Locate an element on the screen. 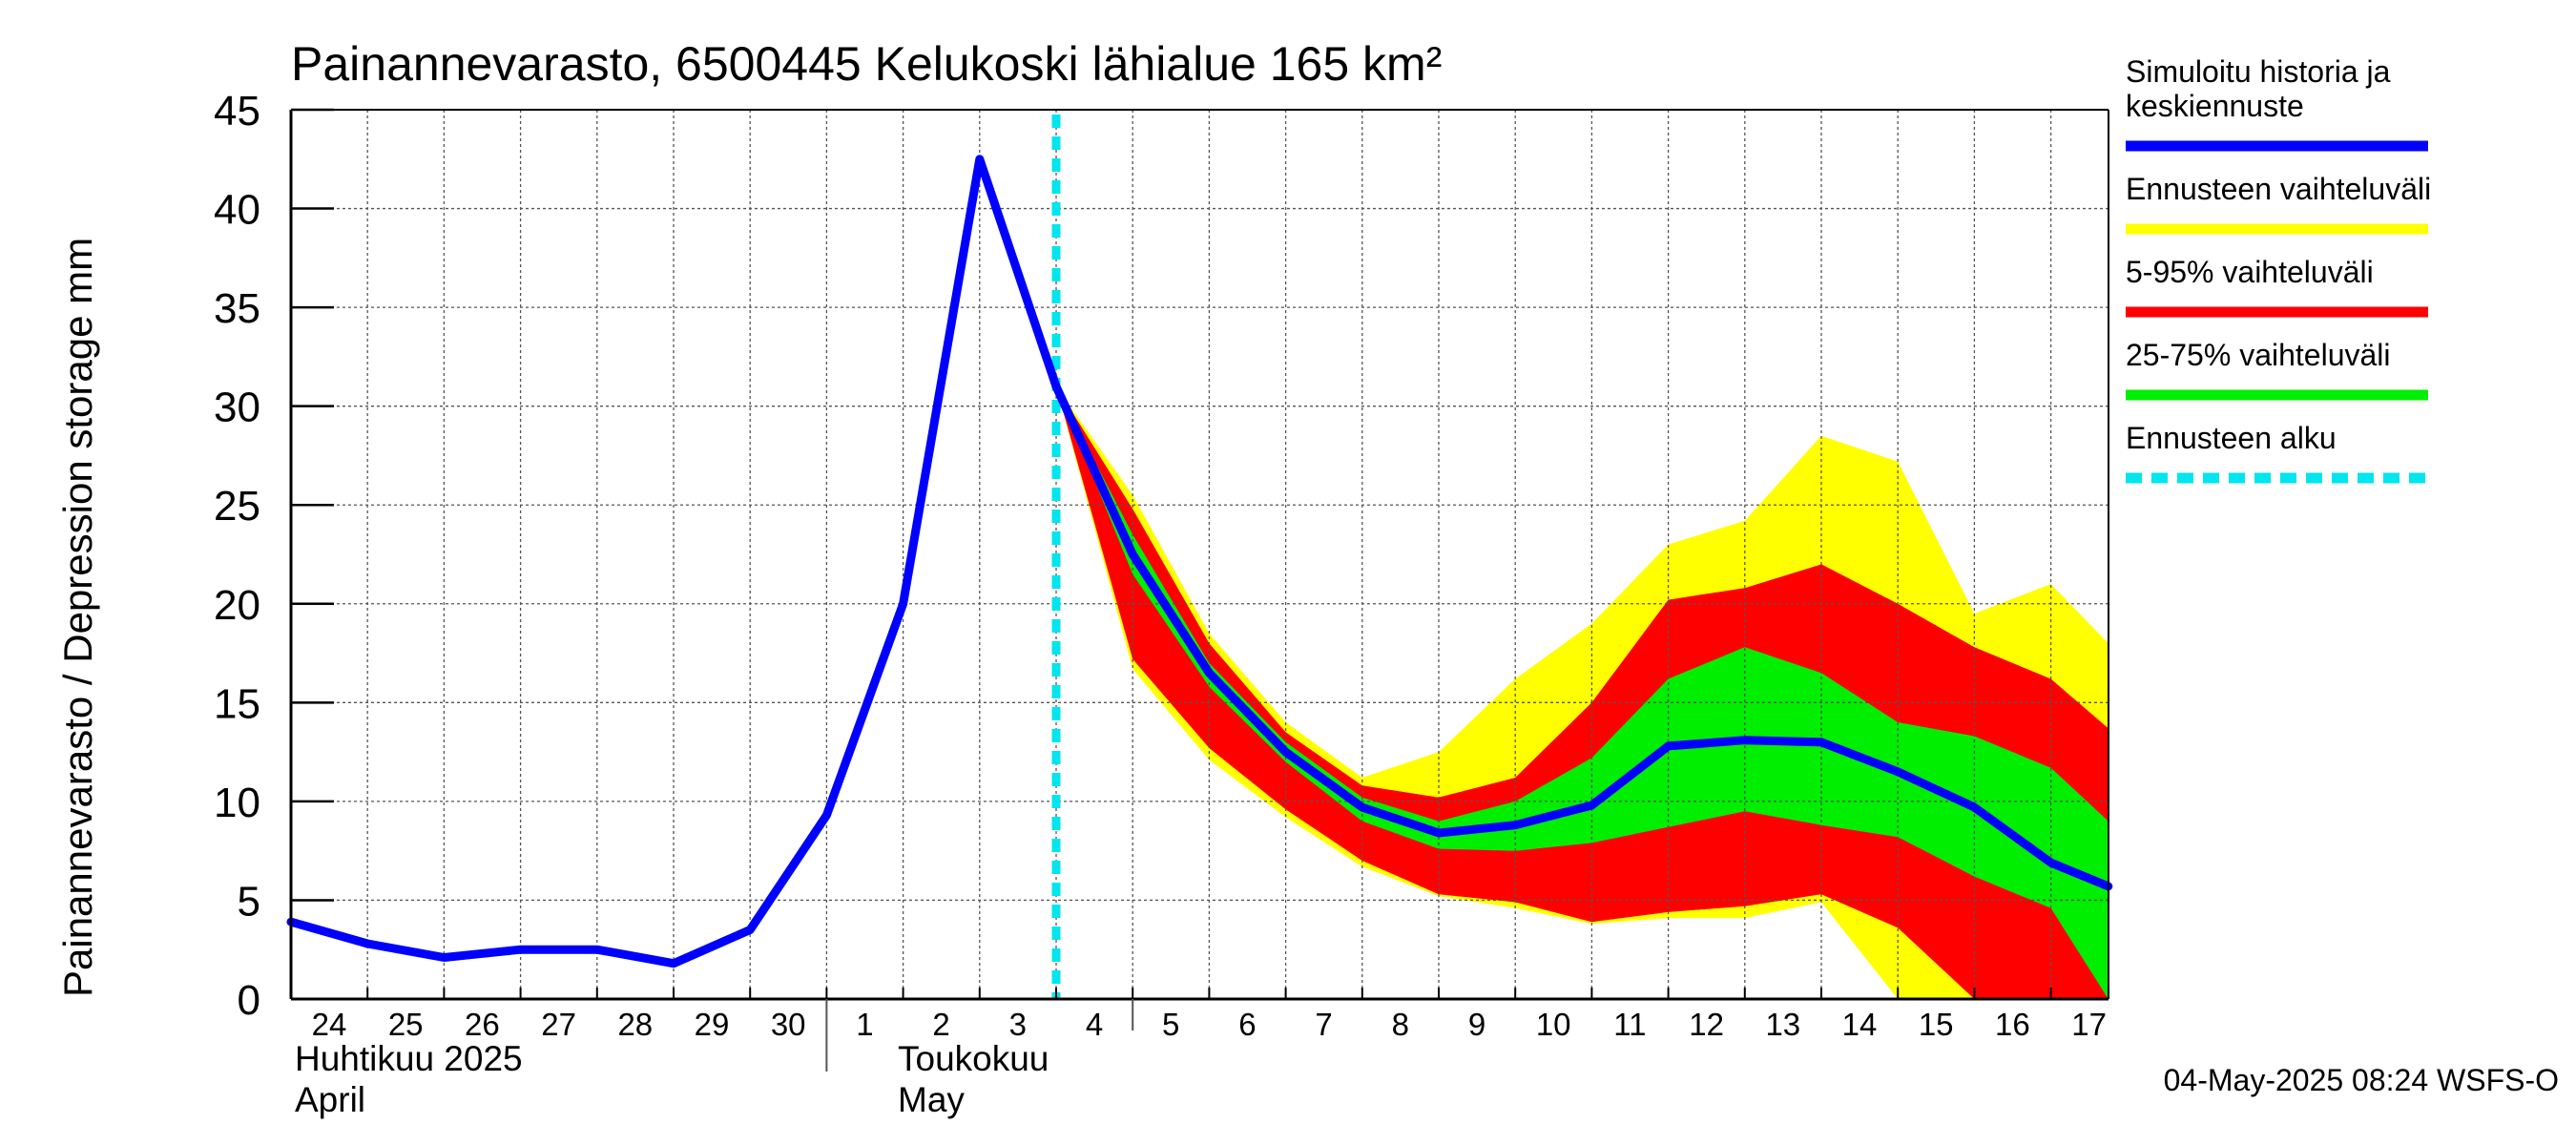  y-axis-label: Painannevarasto / Depression storage mm is located at coordinates (77, 617).